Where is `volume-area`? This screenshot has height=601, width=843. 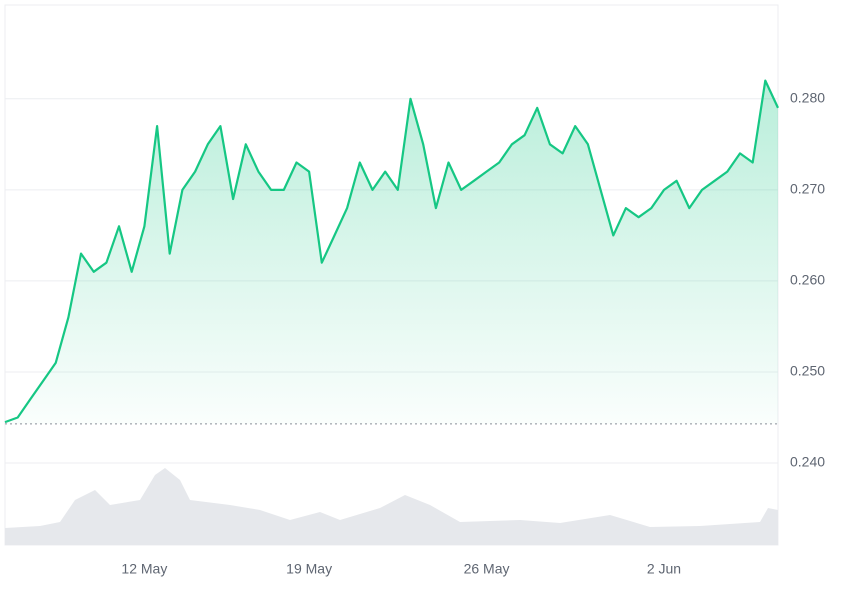 volume-area is located at coordinates (391, 506).